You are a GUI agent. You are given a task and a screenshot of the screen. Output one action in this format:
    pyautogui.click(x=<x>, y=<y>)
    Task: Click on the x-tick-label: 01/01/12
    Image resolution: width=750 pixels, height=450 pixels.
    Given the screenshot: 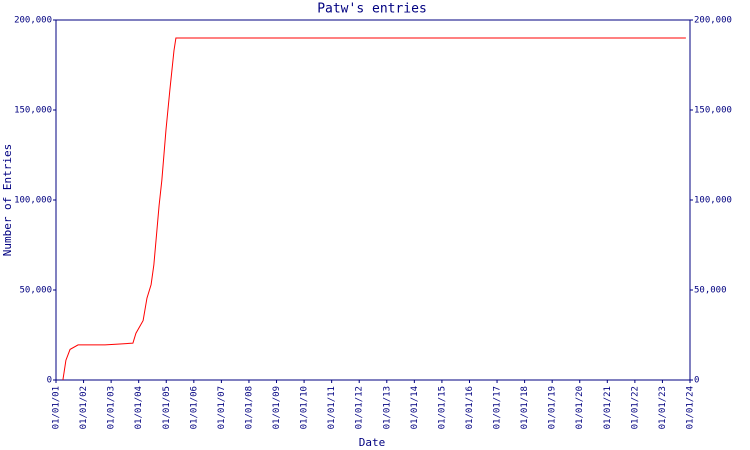 What is the action you would take?
    pyautogui.click(x=360, y=407)
    